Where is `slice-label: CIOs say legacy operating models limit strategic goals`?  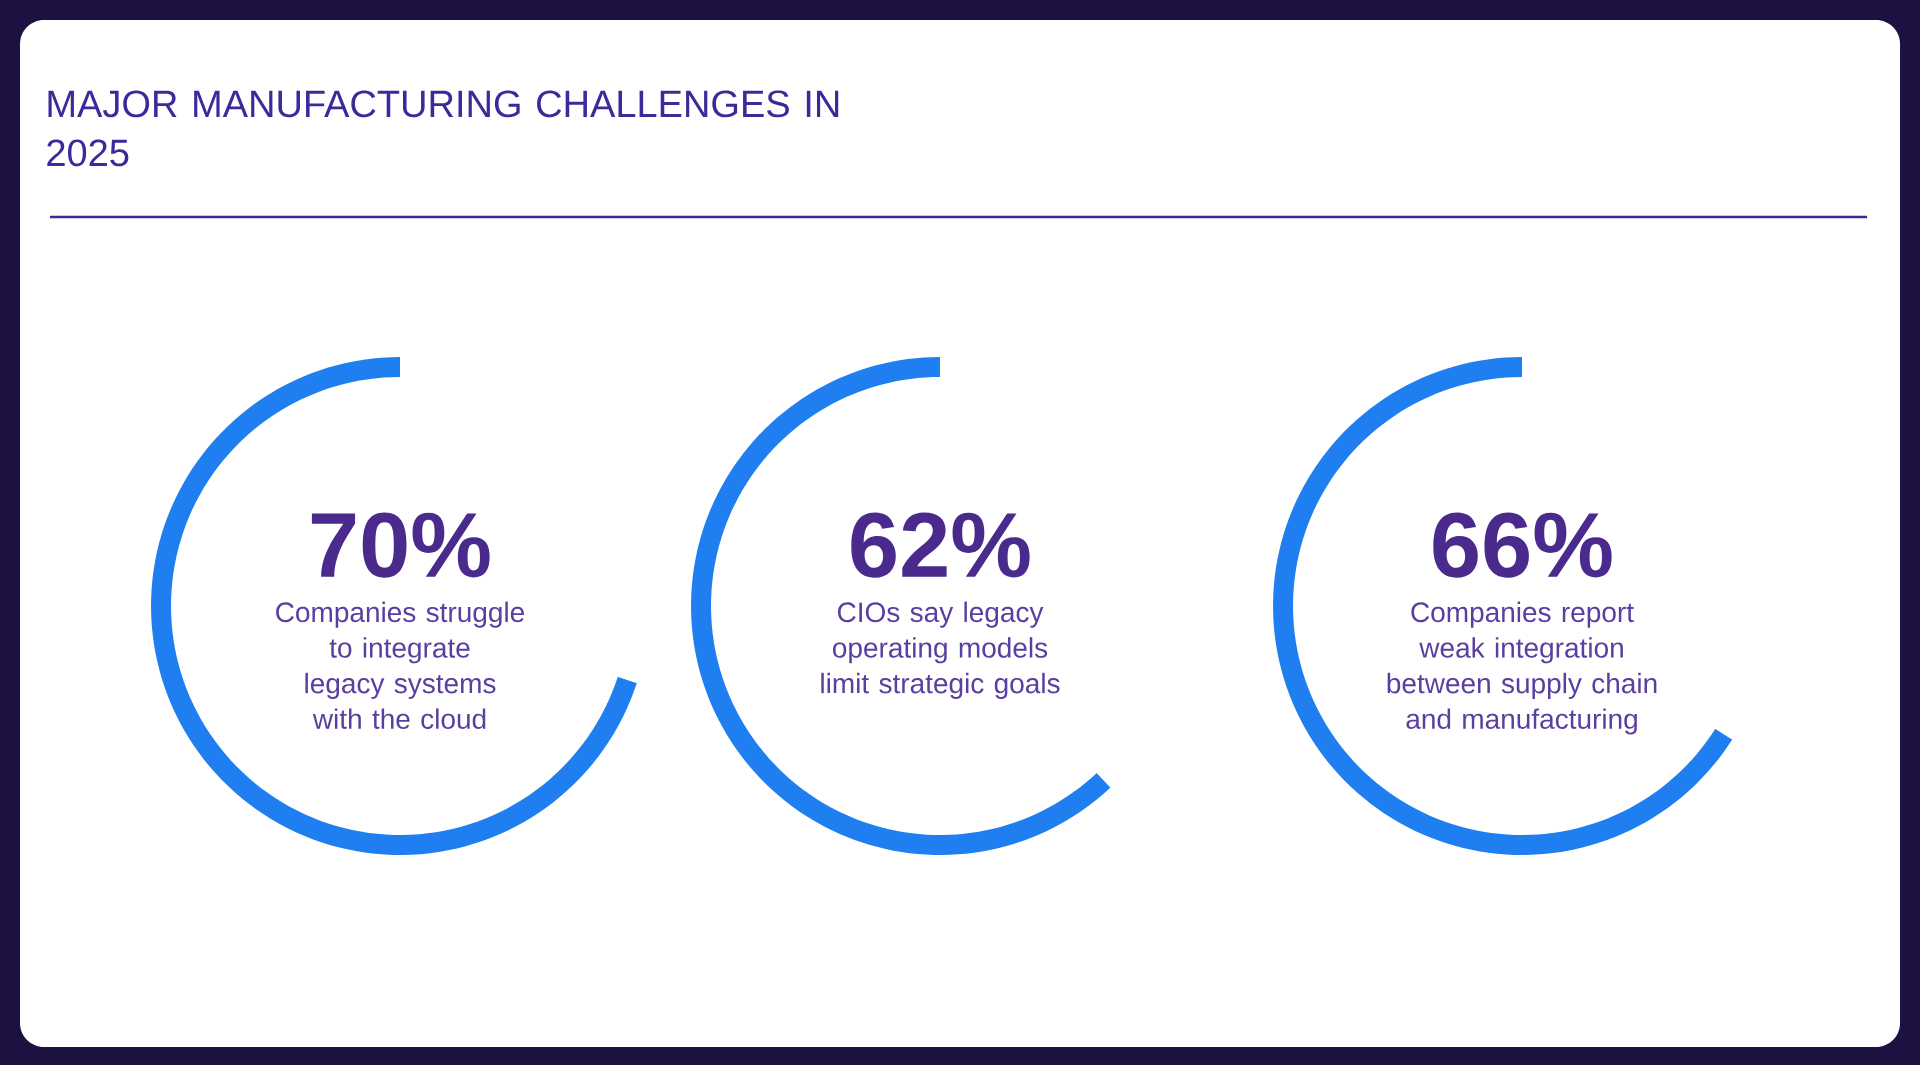 slice-label: CIOs say legacy operating models limit strategic goals is located at coordinates (940, 650).